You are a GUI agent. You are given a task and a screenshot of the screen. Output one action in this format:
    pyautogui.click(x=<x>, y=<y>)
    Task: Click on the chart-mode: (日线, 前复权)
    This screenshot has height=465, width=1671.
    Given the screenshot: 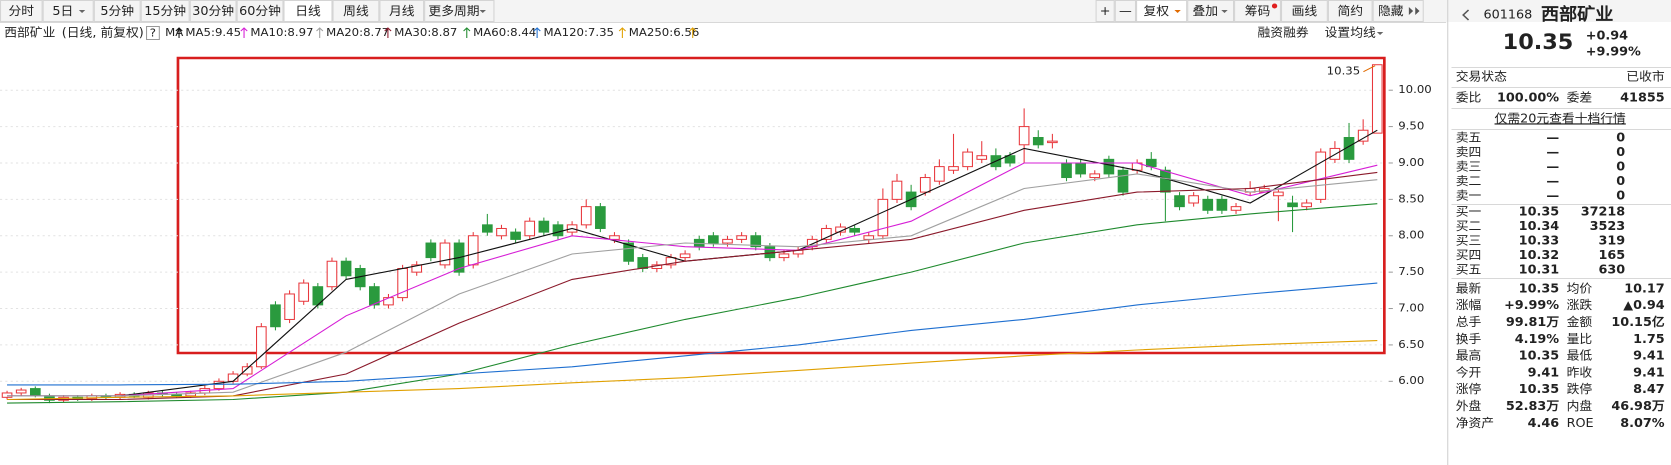 What is the action you would take?
    pyautogui.click(x=103, y=32)
    